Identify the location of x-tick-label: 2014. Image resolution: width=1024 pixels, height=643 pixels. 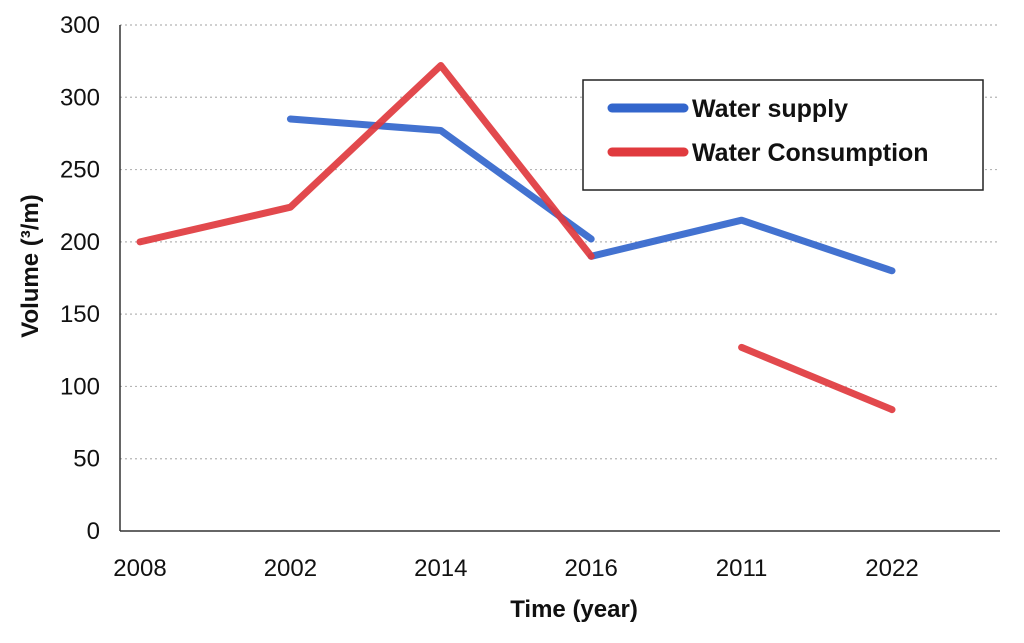
(440, 568).